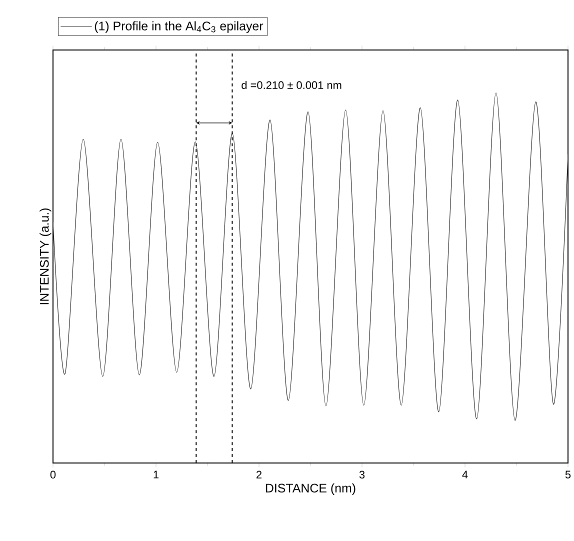 The width and height of the screenshot is (574, 541). I want to click on x-tick-label: 0, so click(53, 474).